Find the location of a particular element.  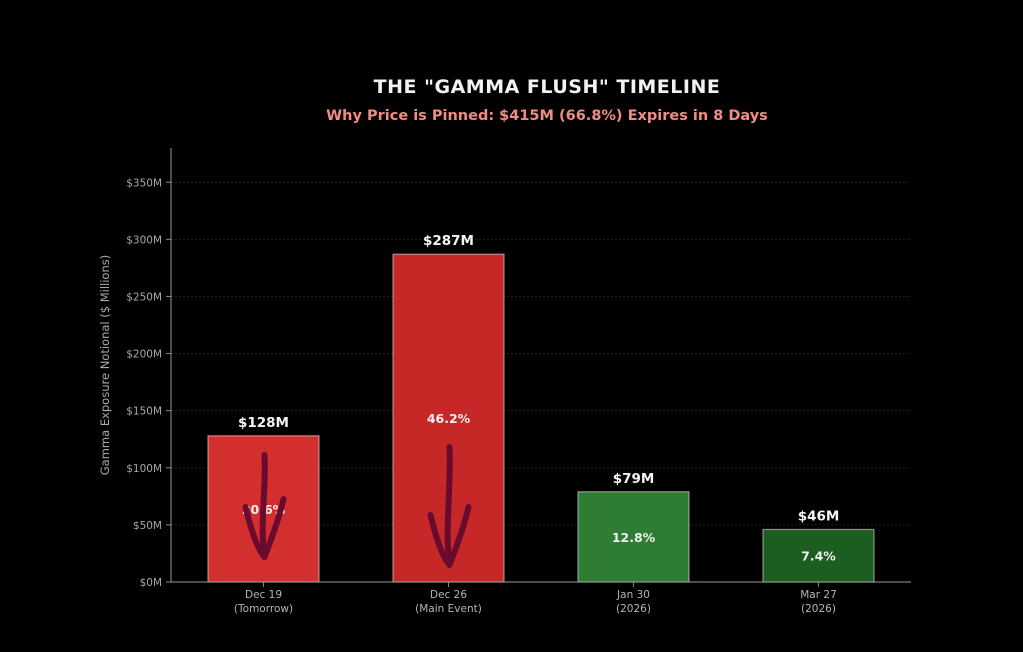

y-tick-label: $150M is located at coordinates (144, 412).